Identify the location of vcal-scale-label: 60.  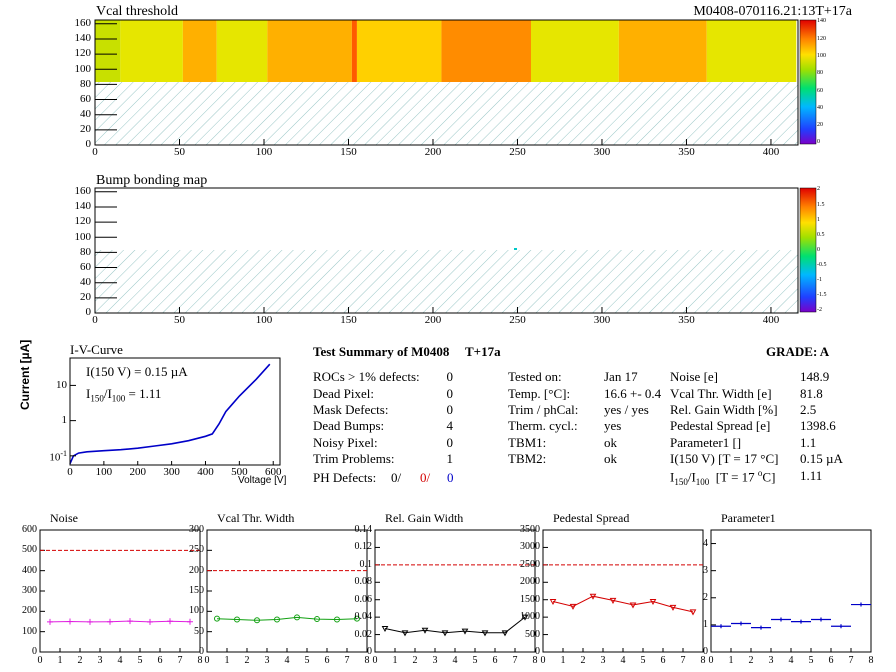
(820, 90).